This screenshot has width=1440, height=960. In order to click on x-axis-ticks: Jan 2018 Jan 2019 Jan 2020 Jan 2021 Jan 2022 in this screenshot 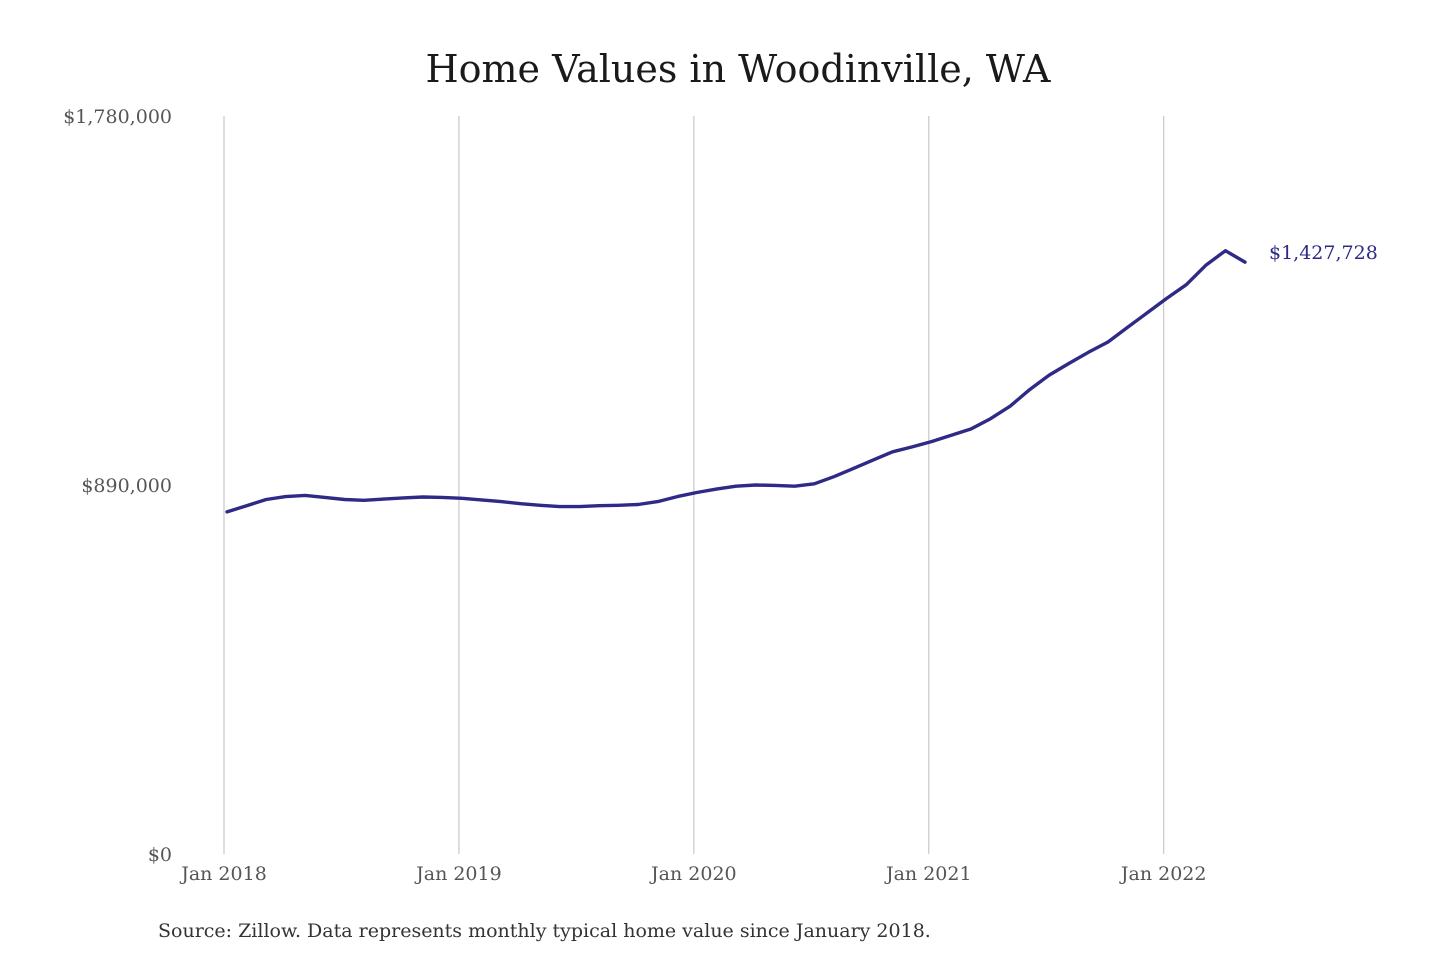, I will do `click(692, 874)`.